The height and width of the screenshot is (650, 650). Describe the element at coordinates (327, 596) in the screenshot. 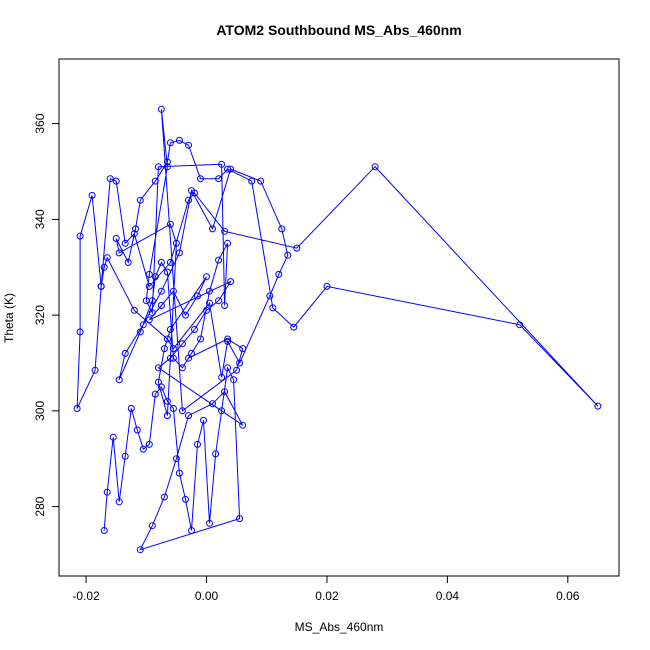

I see `x-tick-label: 0.02` at that location.